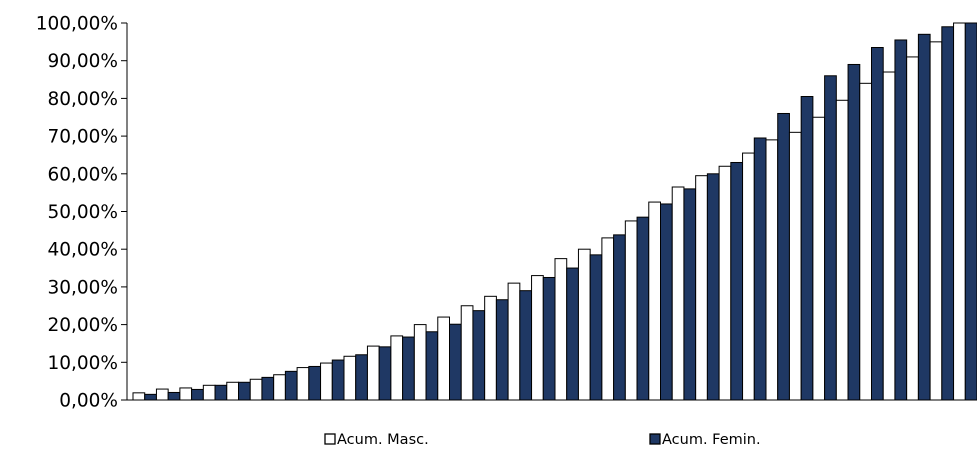 The image size is (977, 450). What do you see at coordinates (330, 439) in the screenshot?
I see `legend-swatch-masc` at bounding box center [330, 439].